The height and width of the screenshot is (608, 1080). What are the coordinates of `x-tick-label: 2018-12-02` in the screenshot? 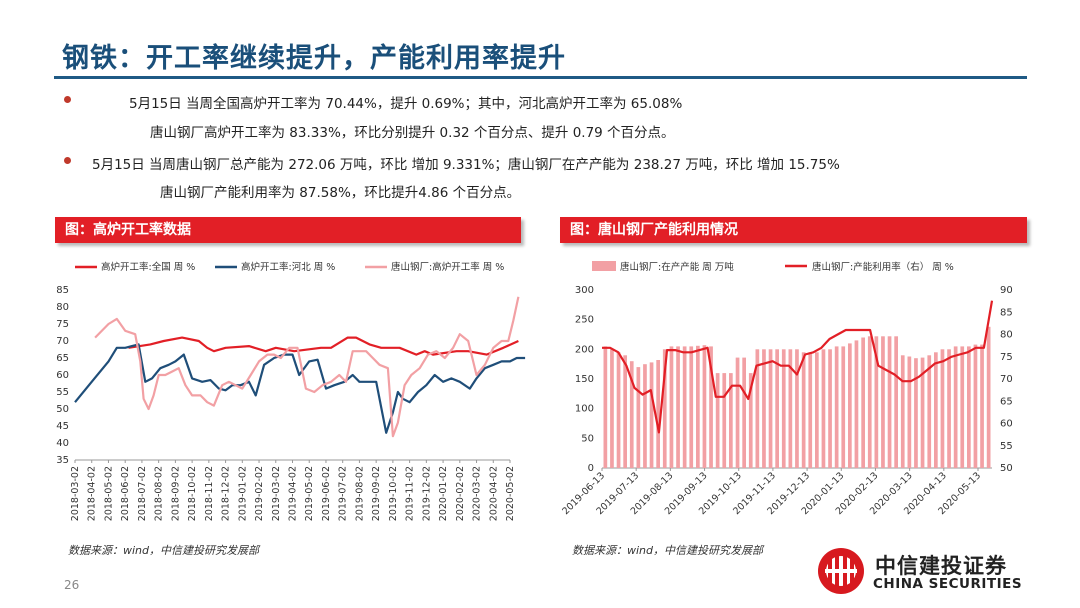 It's located at (226, 493).